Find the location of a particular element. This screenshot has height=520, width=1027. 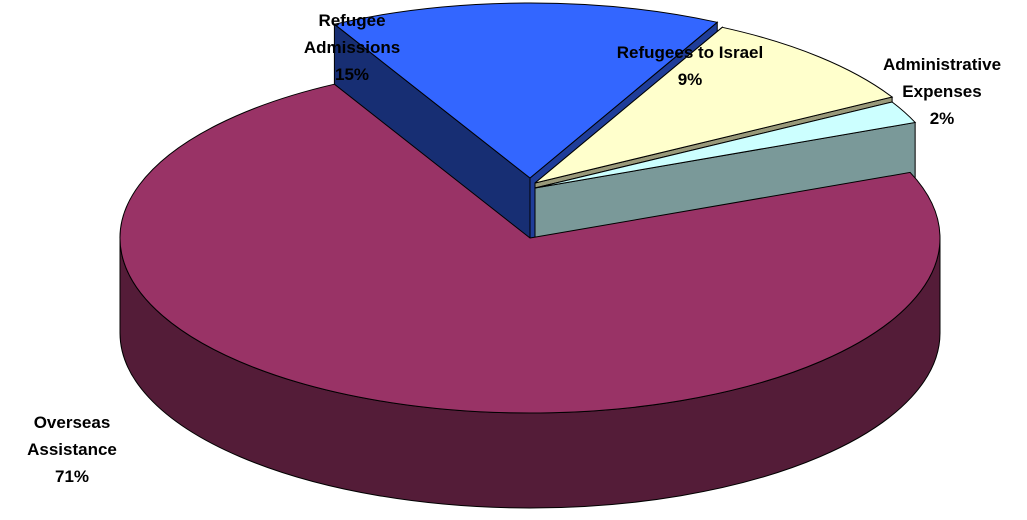

pie-label-administrative-expenses: Administrative Expenses 2% is located at coordinates (942, 91).